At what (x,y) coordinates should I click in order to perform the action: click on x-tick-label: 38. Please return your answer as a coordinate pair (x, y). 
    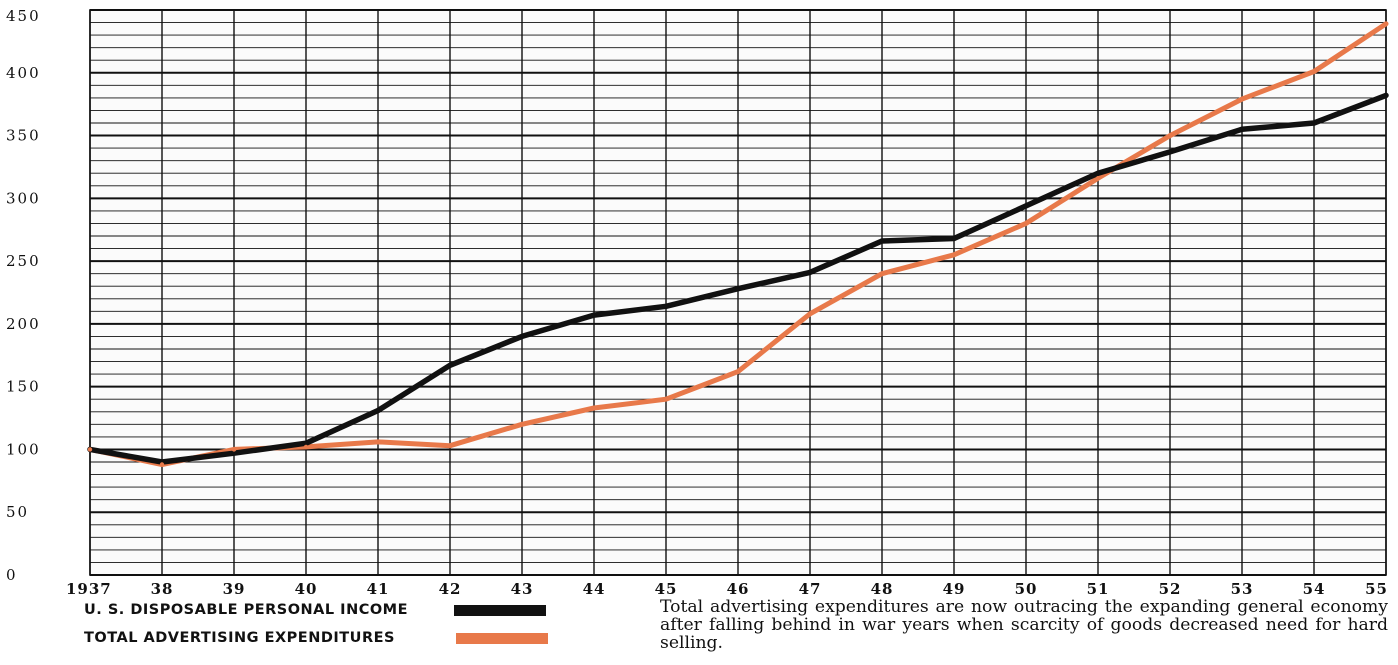
    Looking at the image, I should click on (162, 589).